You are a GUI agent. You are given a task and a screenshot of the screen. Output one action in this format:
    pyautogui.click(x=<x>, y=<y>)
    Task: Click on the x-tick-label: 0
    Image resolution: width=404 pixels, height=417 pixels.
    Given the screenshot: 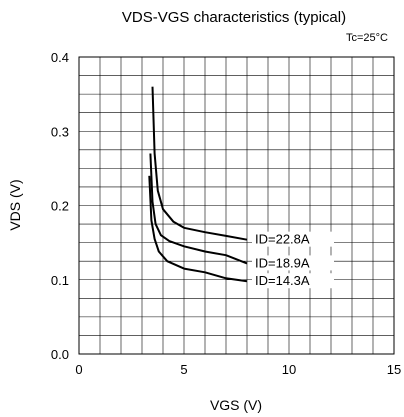 What is the action you would take?
    pyautogui.click(x=78, y=369)
    